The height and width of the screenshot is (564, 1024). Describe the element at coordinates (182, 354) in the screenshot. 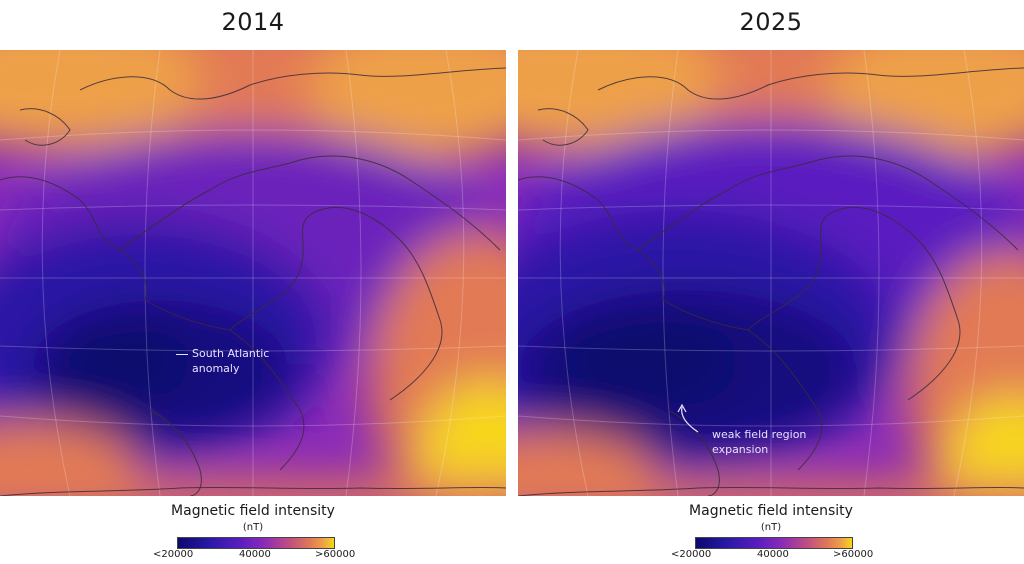

I see `annotation-leader-line` at that location.